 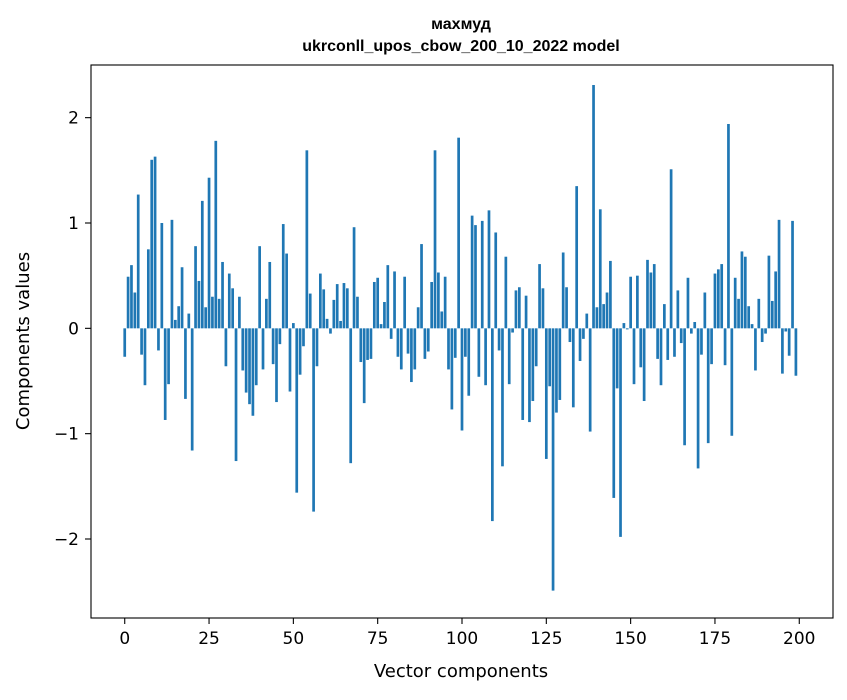 What do you see at coordinates (73, 119) in the screenshot?
I see `y-tick-label: 2` at bounding box center [73, 119].